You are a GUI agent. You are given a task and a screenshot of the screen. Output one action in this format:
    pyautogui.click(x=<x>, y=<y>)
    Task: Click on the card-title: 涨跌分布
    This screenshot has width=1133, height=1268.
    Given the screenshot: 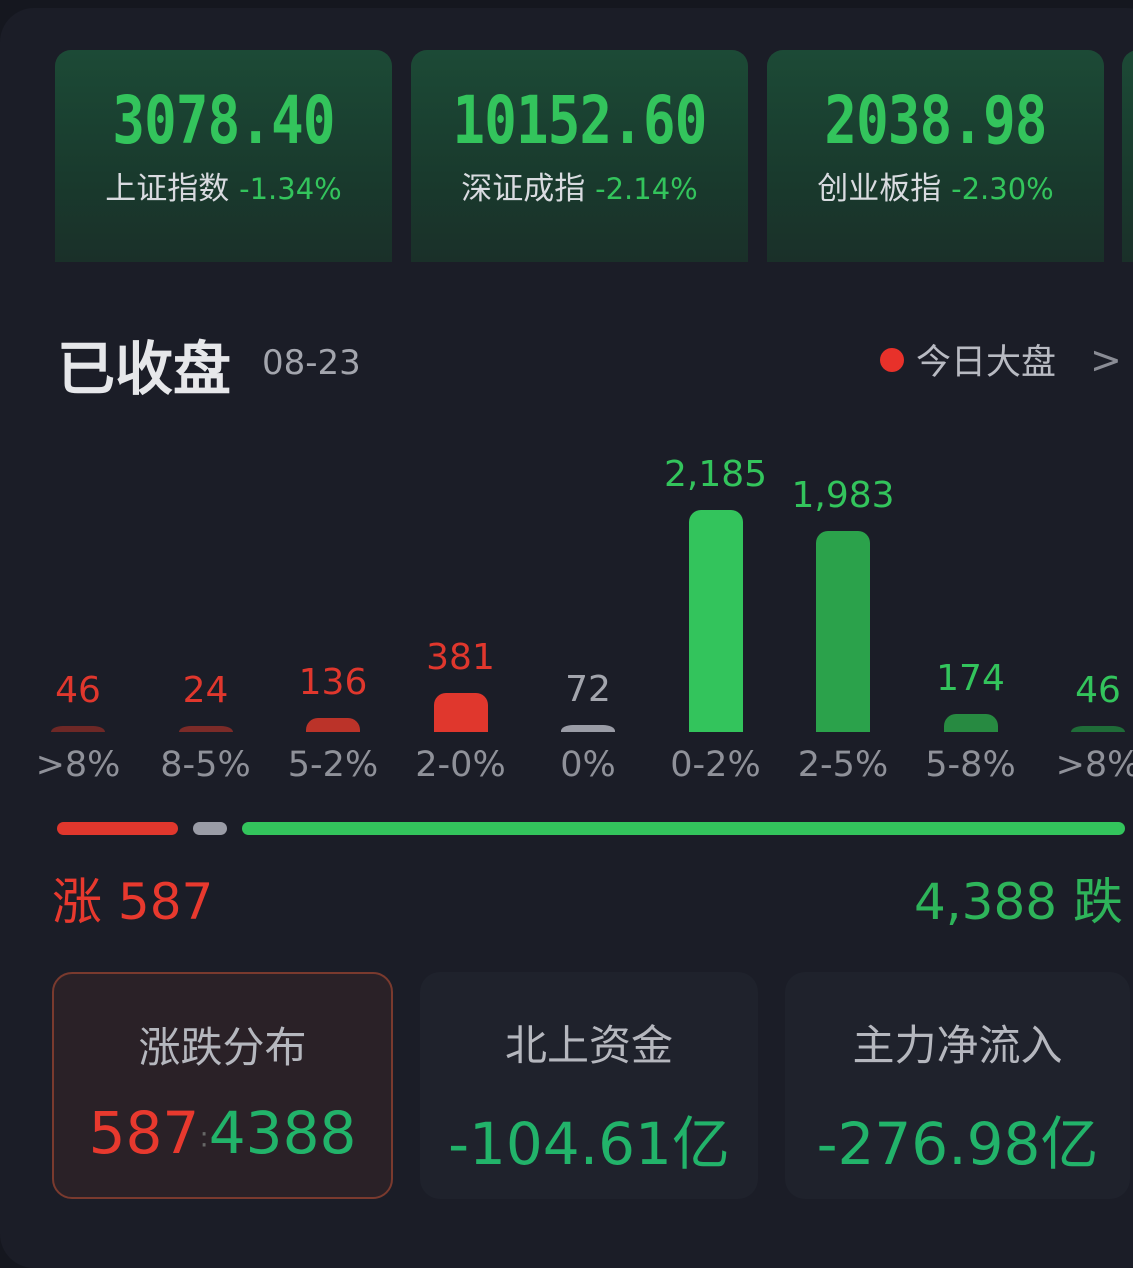 What is the action you would take?
    pyautogui.click(x=222, y=1047)
    